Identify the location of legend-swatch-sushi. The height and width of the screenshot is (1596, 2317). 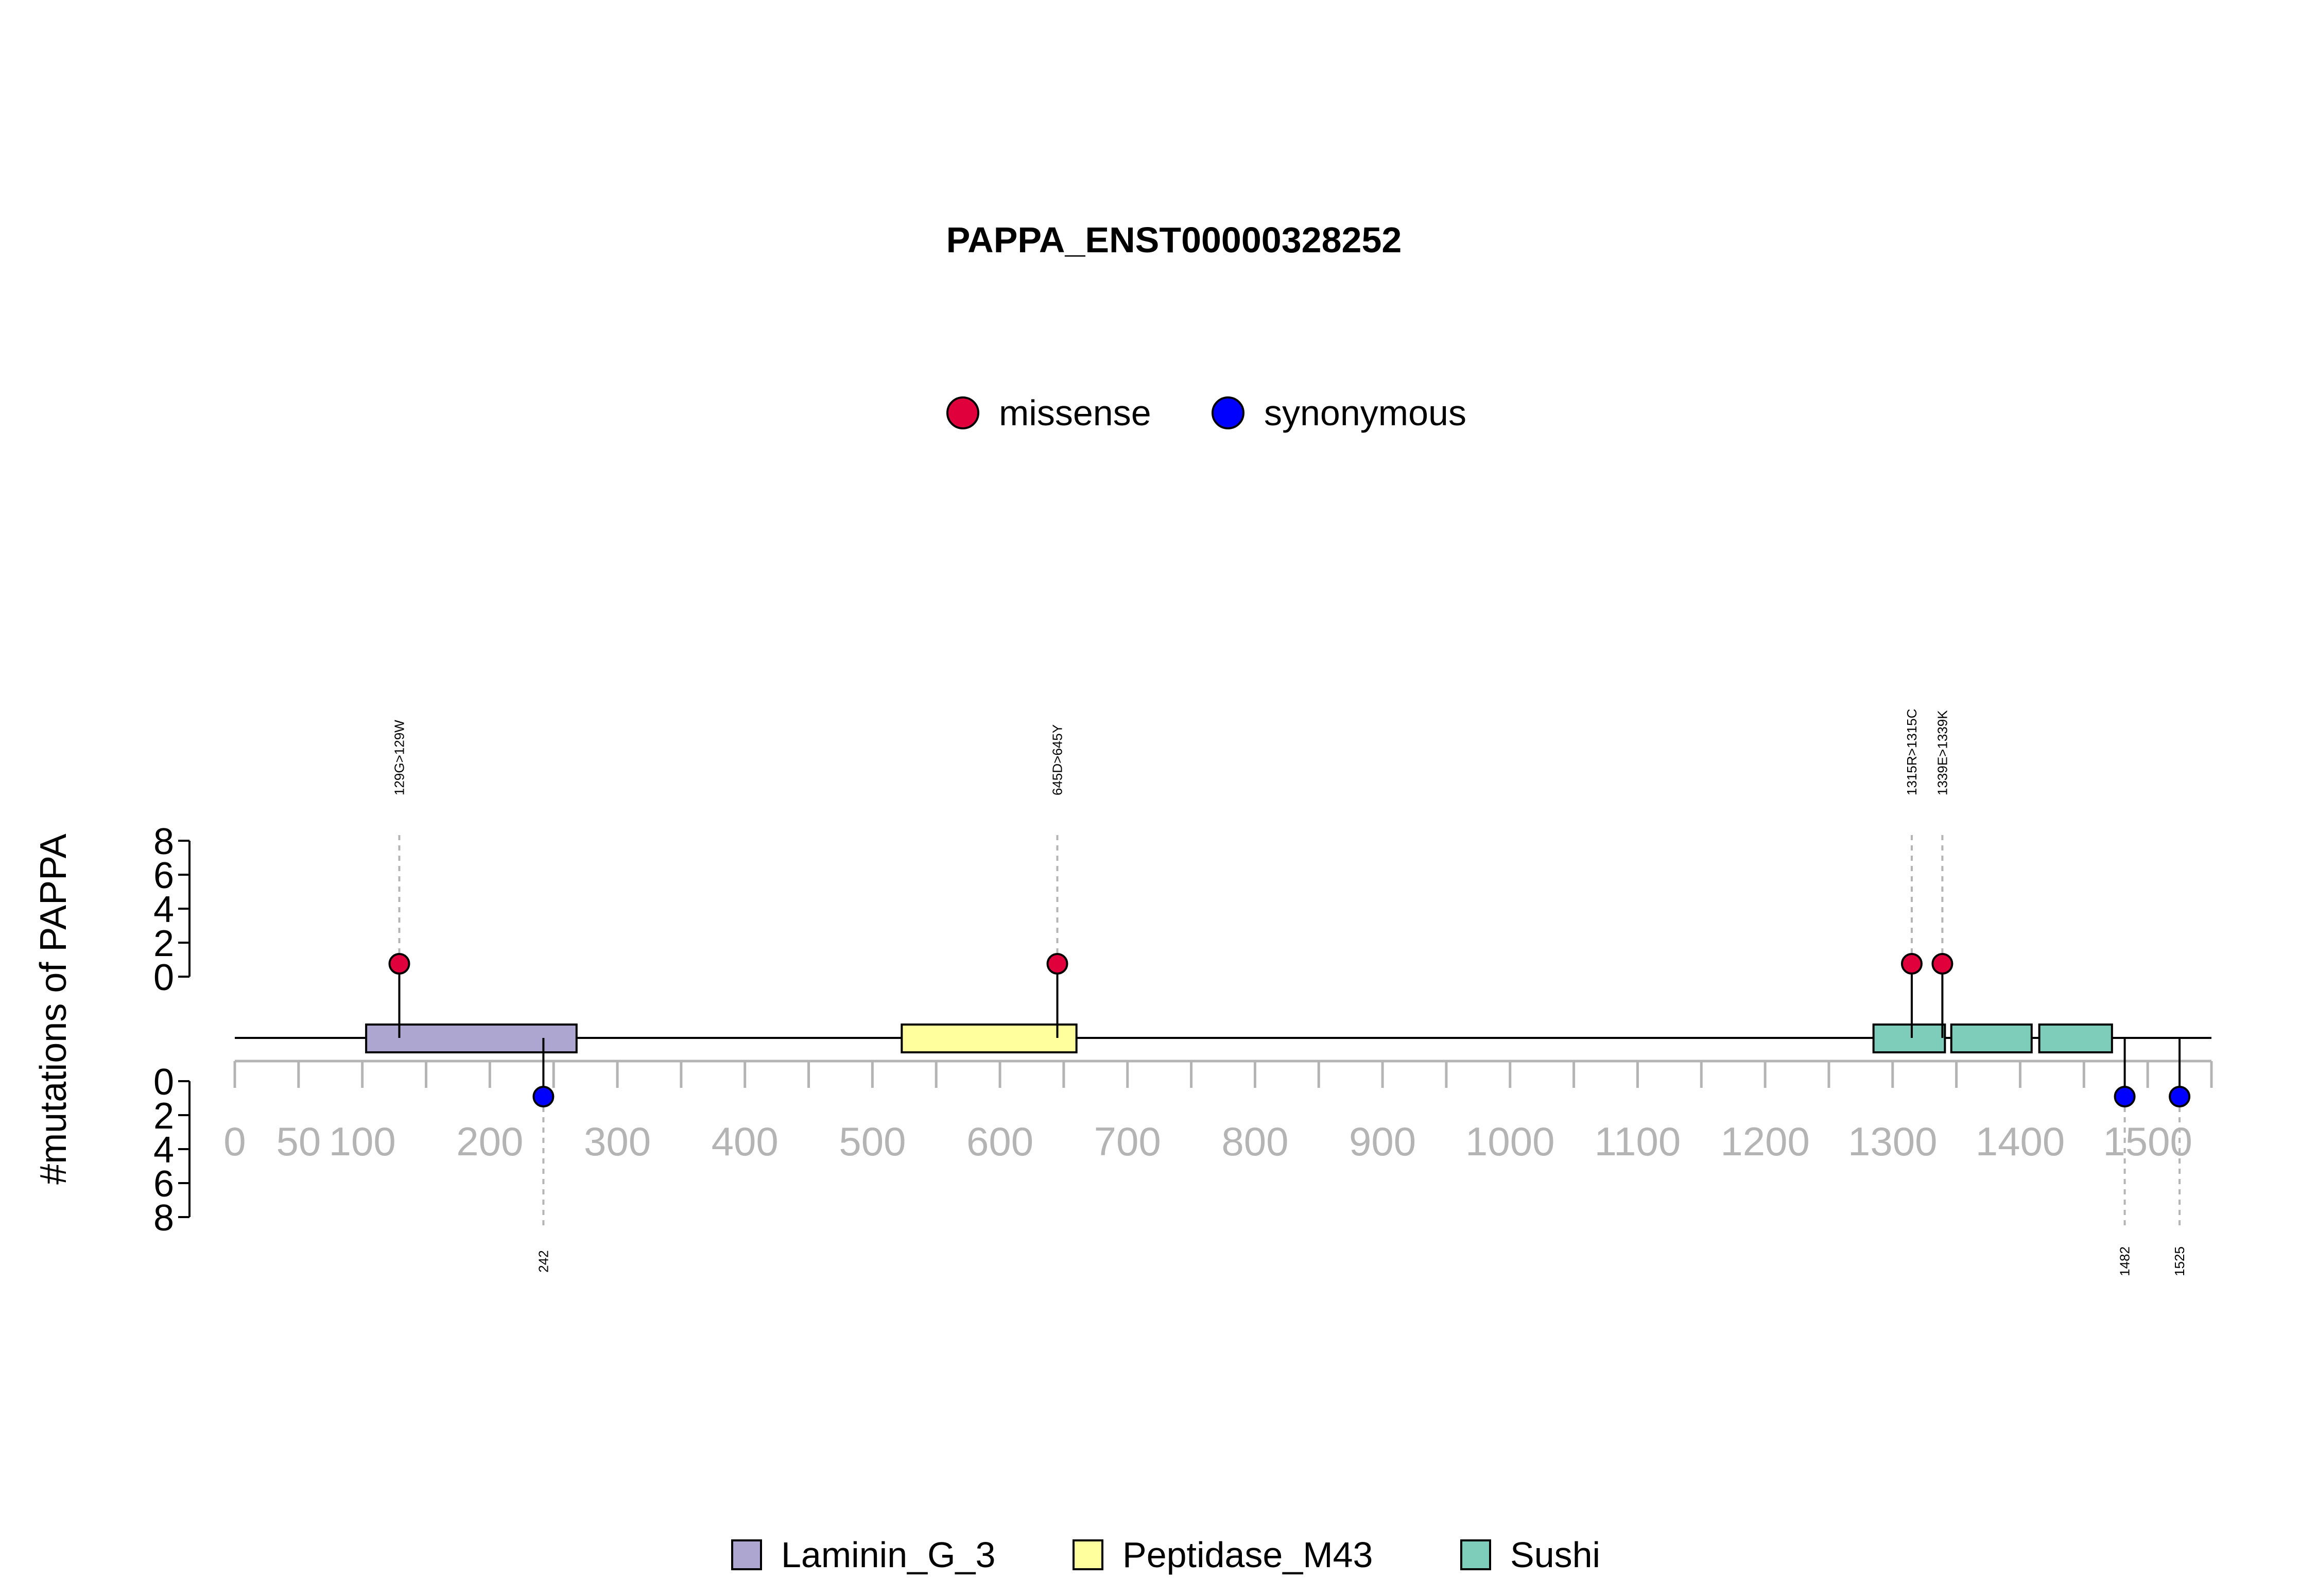
(1475, 1554).